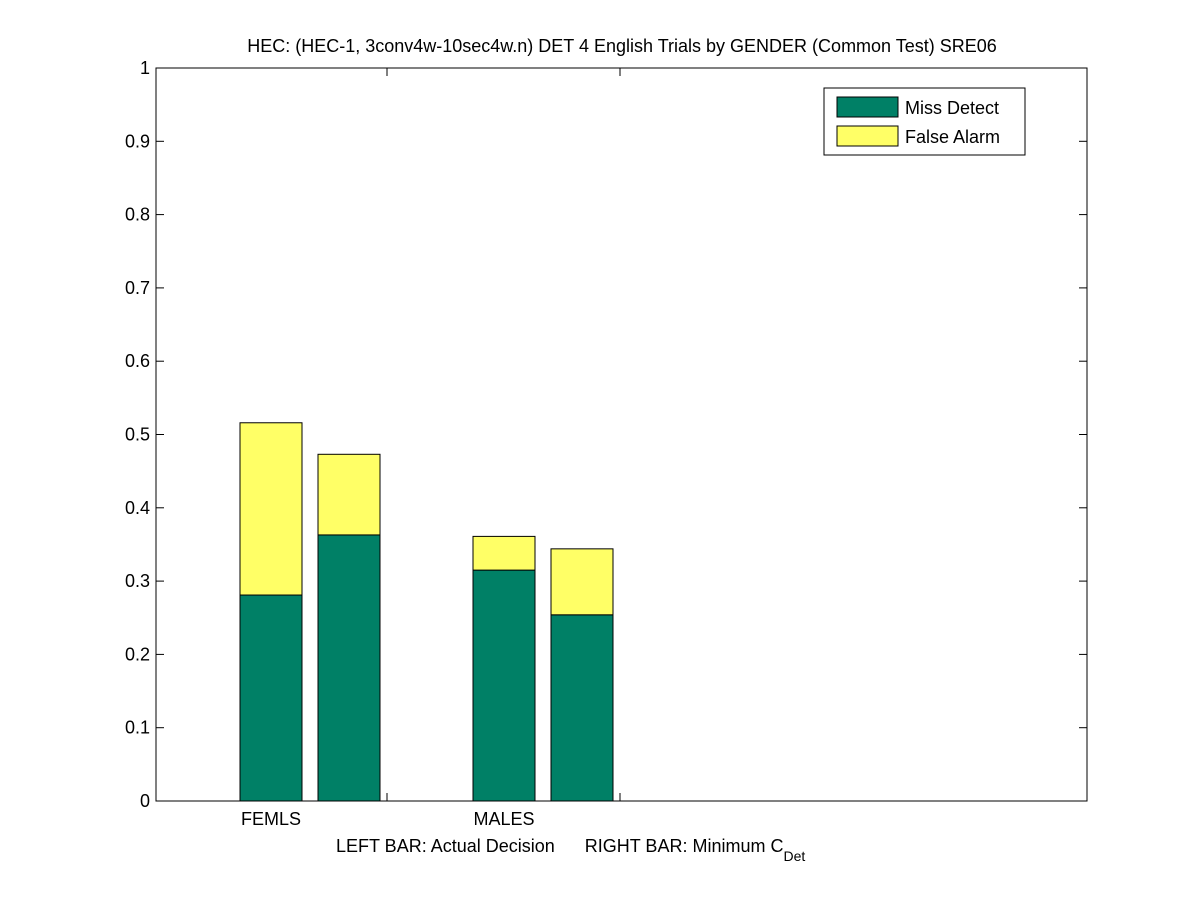  I want to click on bar-males-minimum-miss, so click(582, 708).